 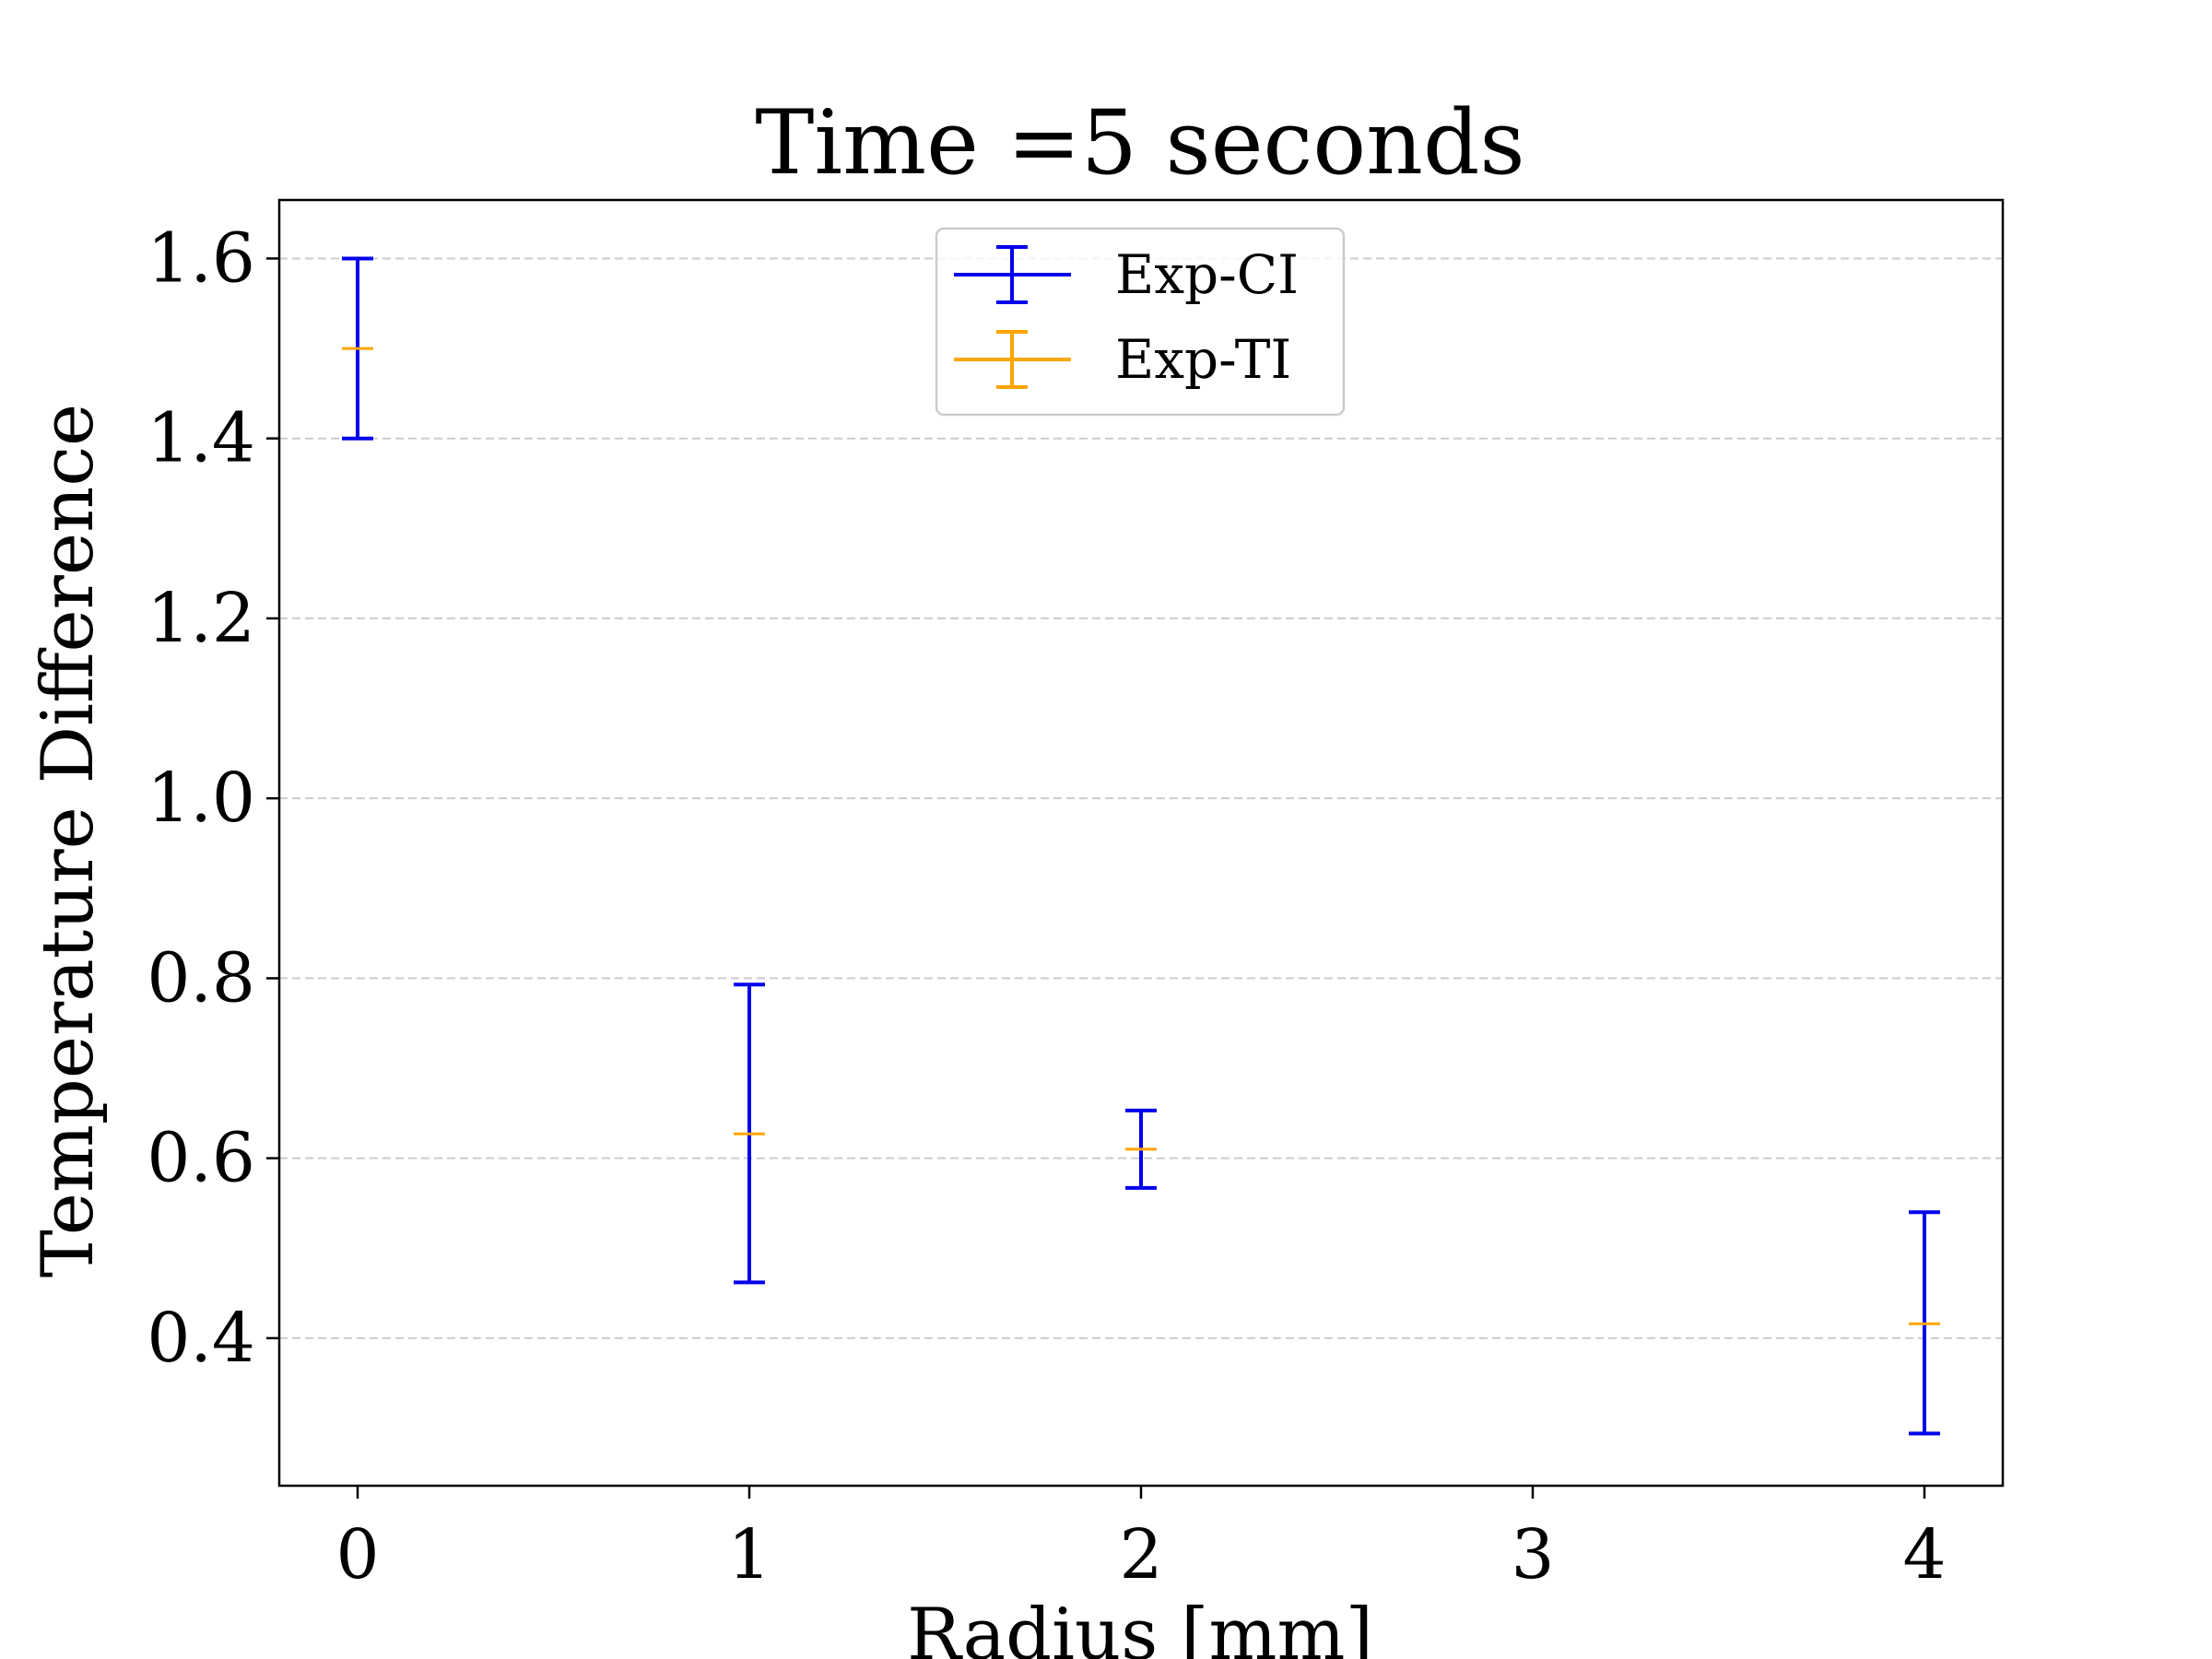 What do you see at coordinates (1924, 1554) in the screenshot?
I see `x-tick-label: 4` at bounding box center [1924, 1554].